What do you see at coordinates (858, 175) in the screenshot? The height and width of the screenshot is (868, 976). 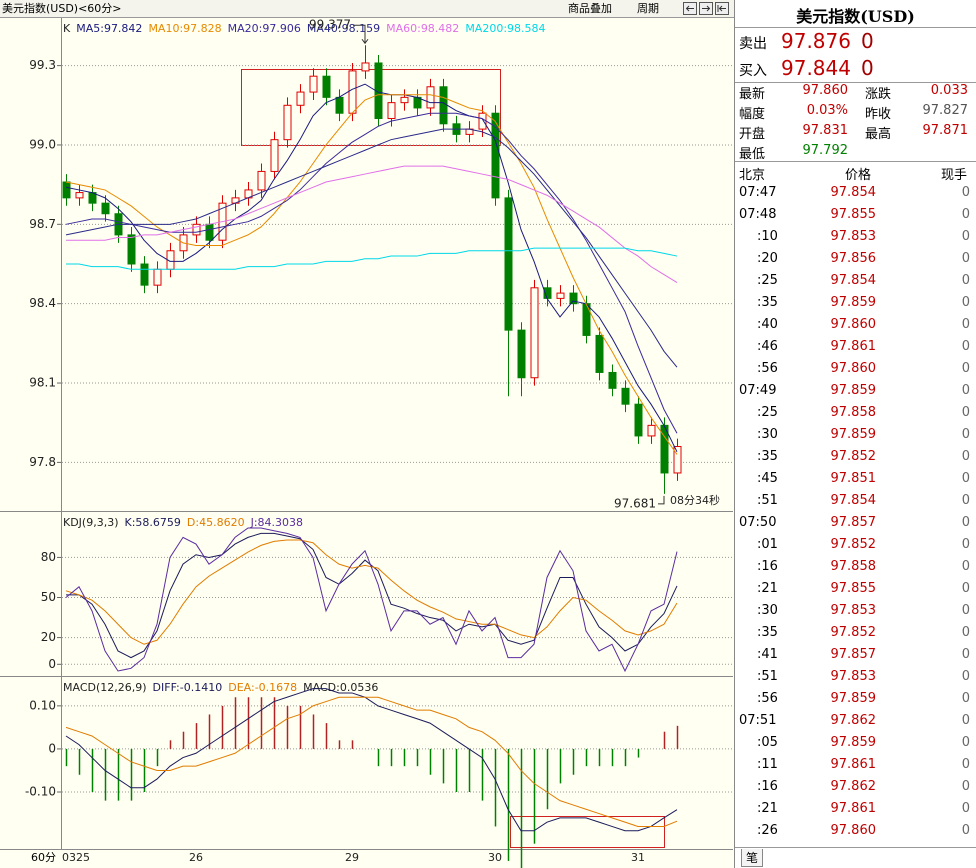 I see `ticks-header: 价格` at bounding box center [858, 175].